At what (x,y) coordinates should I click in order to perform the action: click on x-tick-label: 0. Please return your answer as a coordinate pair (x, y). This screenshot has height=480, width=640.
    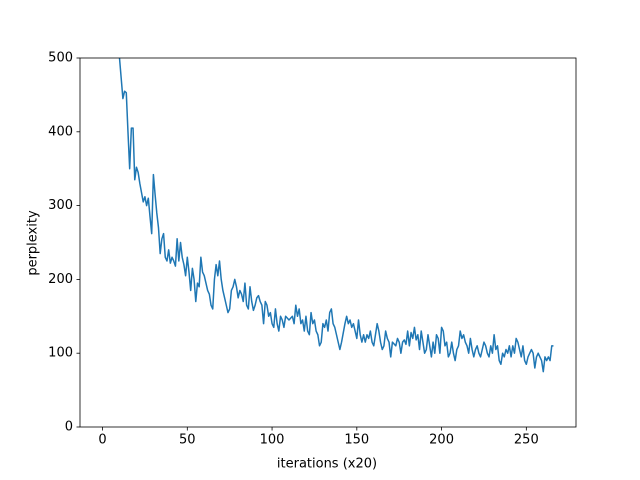
    Looking at the image, I should click on (102, 440).